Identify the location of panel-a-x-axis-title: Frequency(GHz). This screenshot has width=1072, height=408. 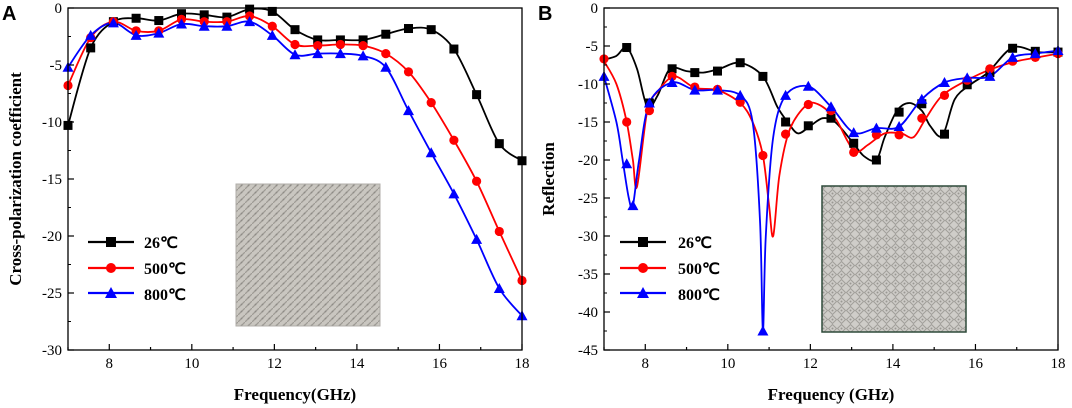
(295, 394).